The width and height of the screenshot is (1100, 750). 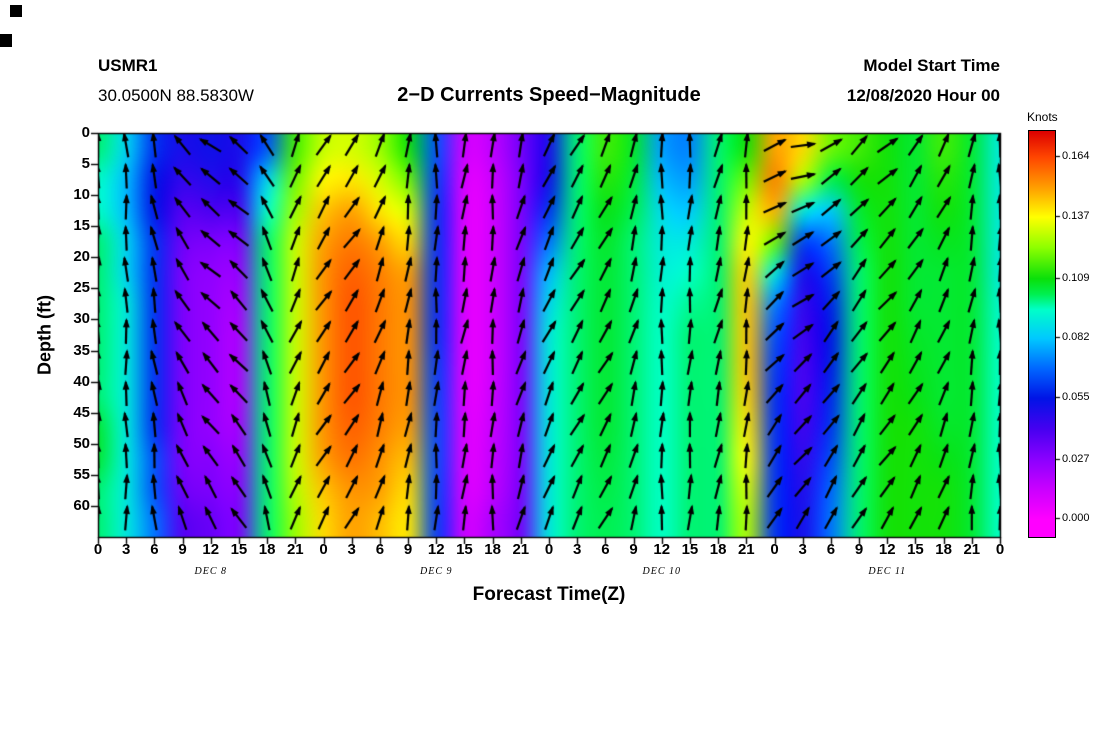 What do you see at coordinates (1076, 277) in the screenshot?
I see `colorbar-tick-label: 0.109` at bounding box center [1076, 277].